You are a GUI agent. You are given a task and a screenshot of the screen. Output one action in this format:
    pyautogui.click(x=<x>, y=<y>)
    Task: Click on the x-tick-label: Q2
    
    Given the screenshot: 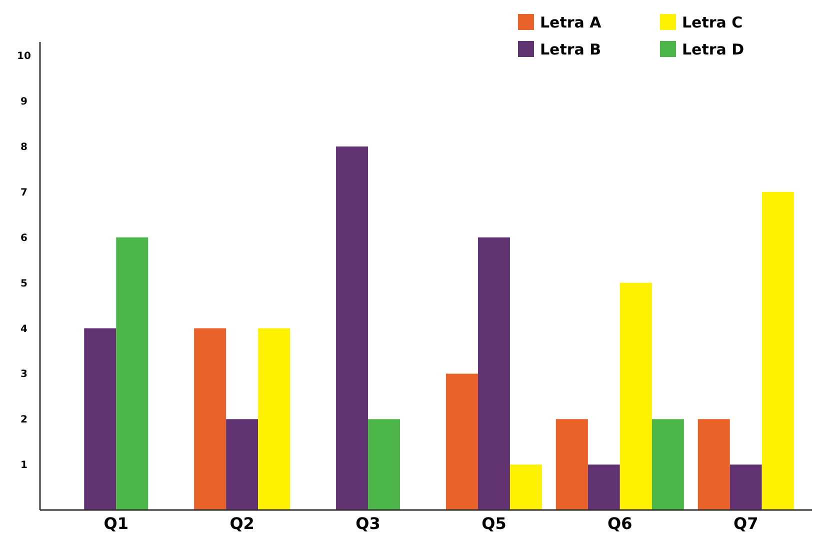 What is the action you would take?
    pyautogui.click(x=242, y=523)
    